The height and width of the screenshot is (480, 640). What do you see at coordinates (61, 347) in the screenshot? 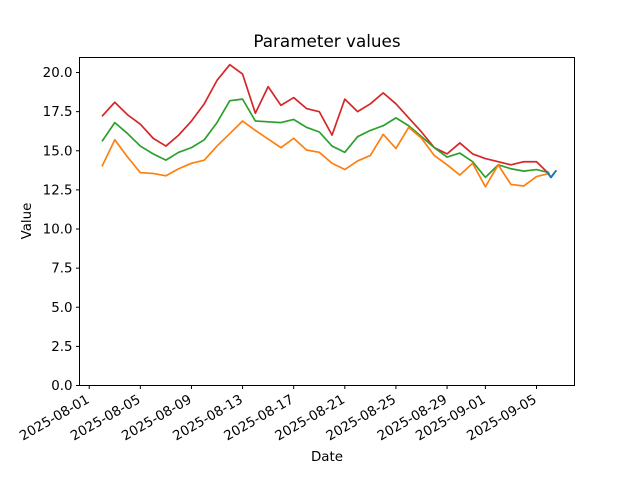
I see `y-tick-label: 2.5` at bounding box center [61, 347].